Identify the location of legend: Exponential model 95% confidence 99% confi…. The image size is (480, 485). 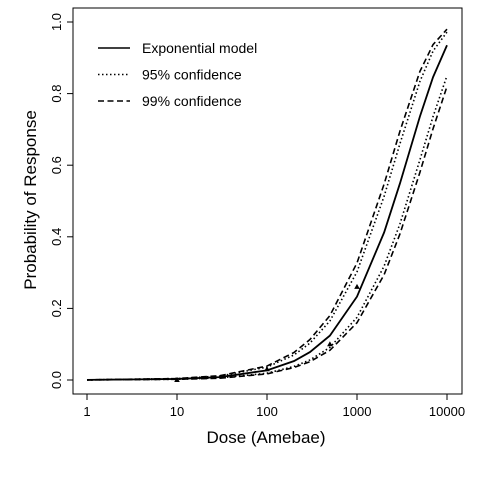
(177, 74).